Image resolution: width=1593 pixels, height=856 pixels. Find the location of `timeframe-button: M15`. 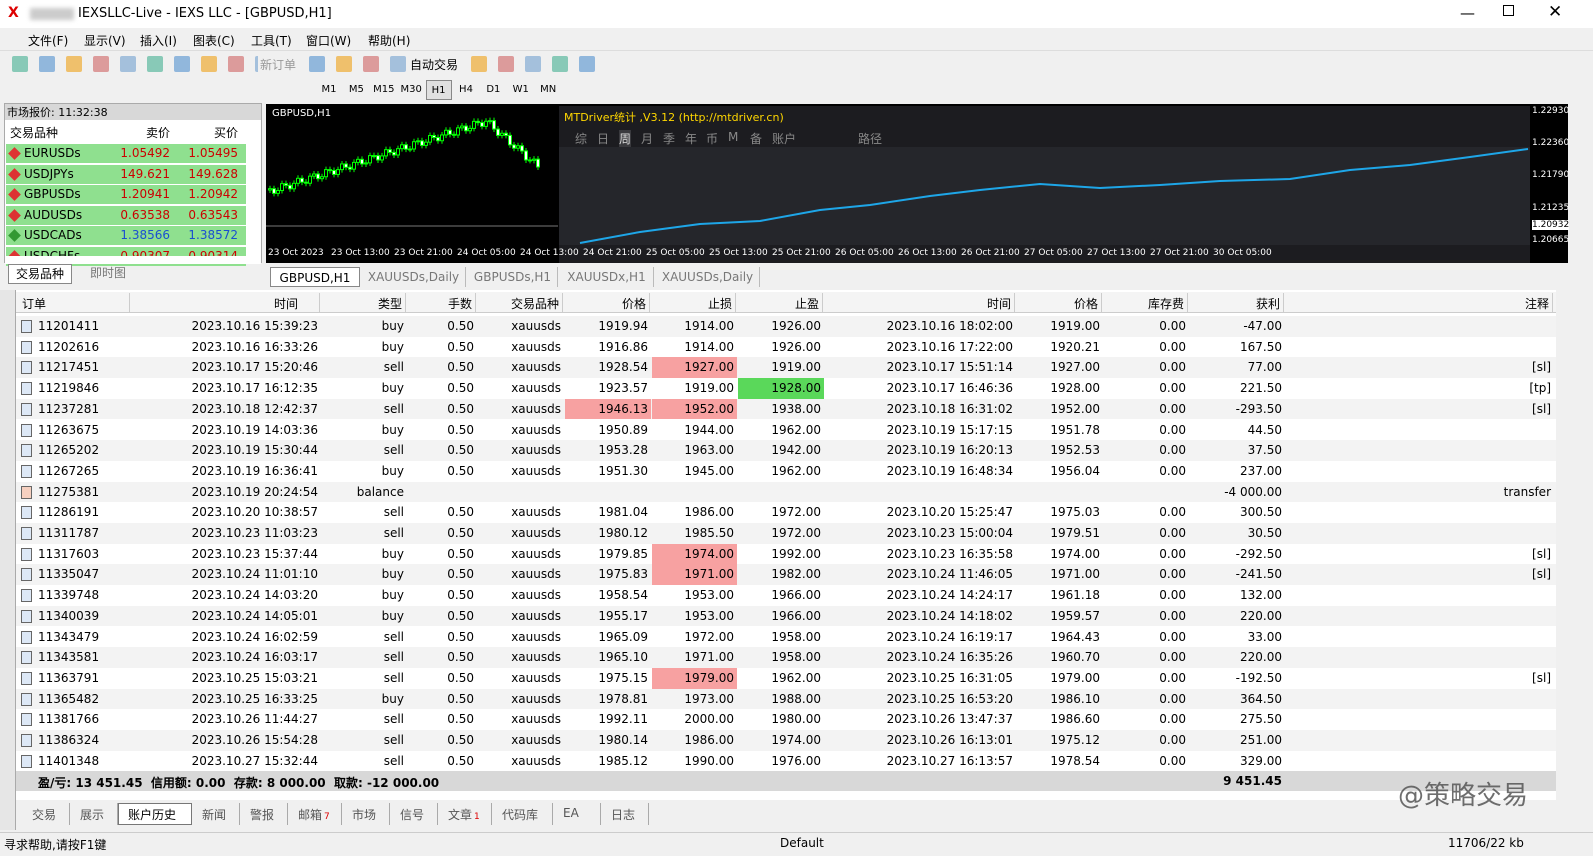

timeframe-button: M15 is located at coordinates (384, 89).